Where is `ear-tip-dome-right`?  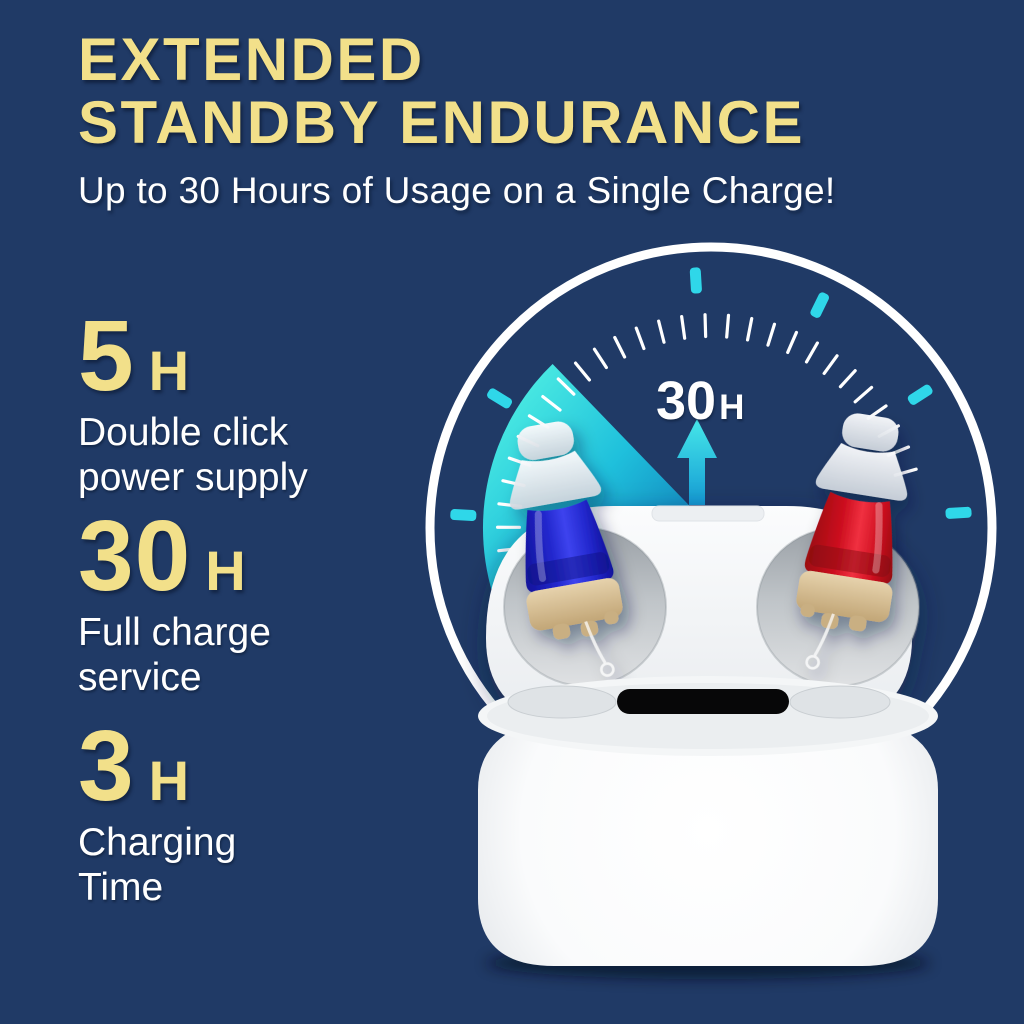
ear-tip-dome-right is located at coordinates (870, 432).